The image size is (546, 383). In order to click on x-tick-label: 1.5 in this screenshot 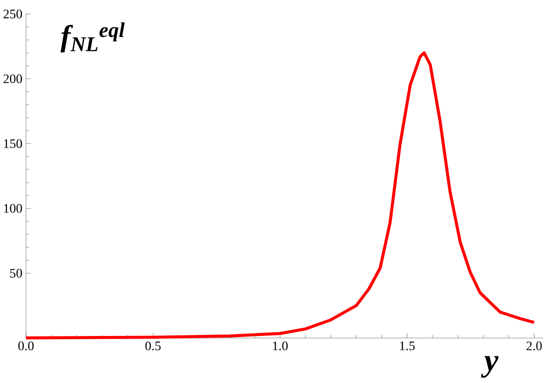, I will do `click(407, 346)`.